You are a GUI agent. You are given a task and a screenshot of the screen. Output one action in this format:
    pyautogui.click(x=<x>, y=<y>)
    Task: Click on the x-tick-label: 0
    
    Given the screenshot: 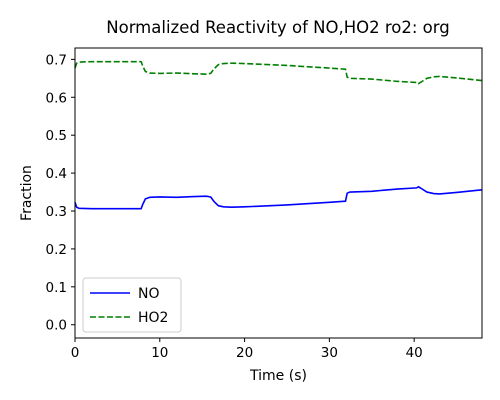 What is the action you would take?
    pyautogui.click(x=75, y=353)
    